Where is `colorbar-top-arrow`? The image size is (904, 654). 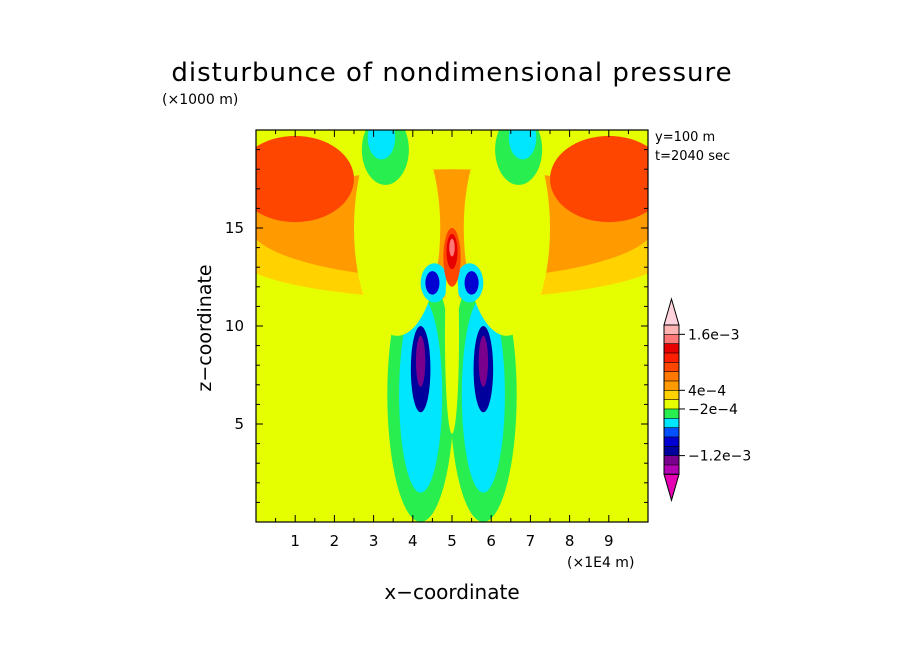
colorbar-top-arrow is located at coordinates (671, 311).